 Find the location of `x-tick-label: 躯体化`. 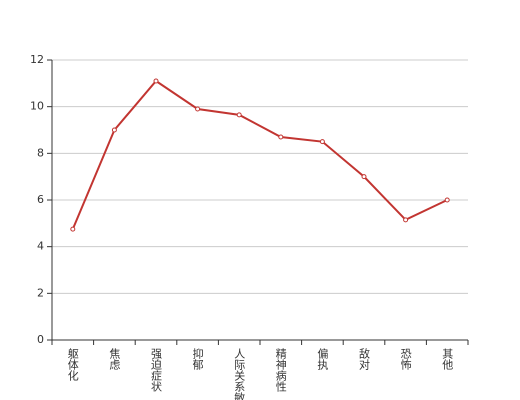

x-tick-label: 躯体化 is located at coordinates (72, 365).